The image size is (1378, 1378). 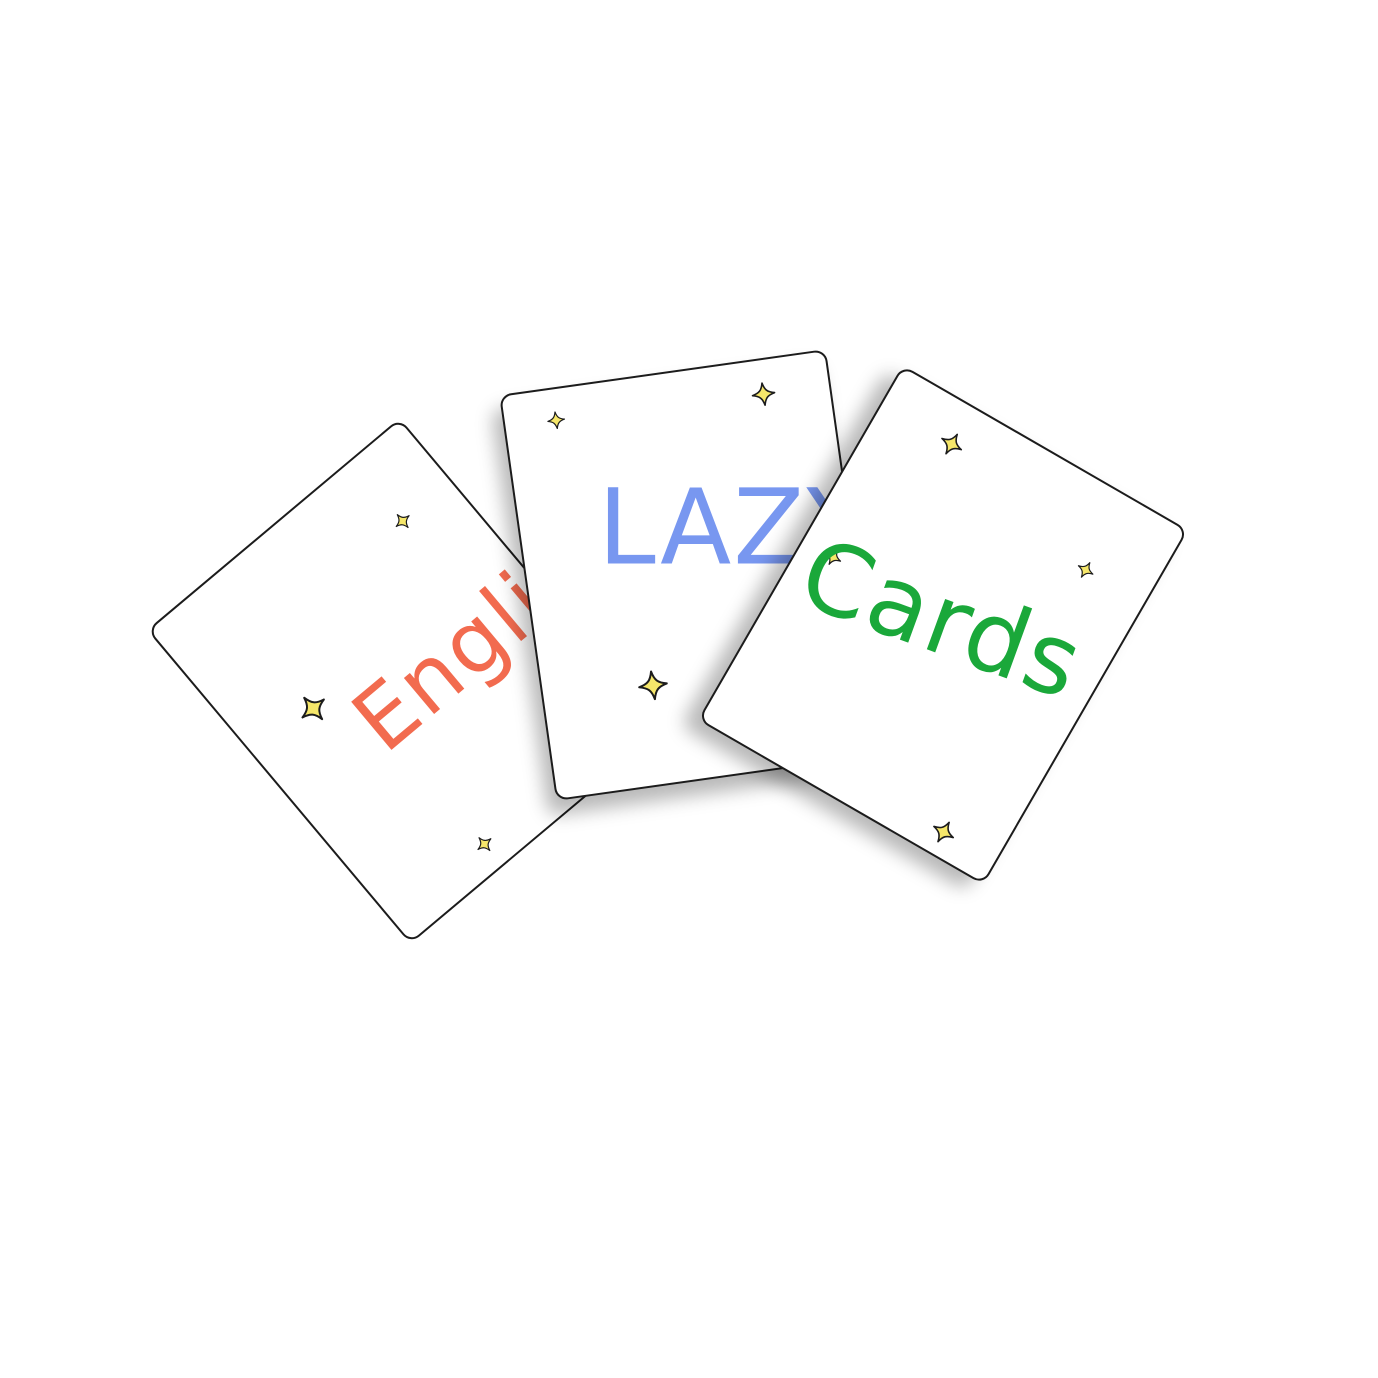 I want to click on card-cards: Cards, so click(x=943, y=625).